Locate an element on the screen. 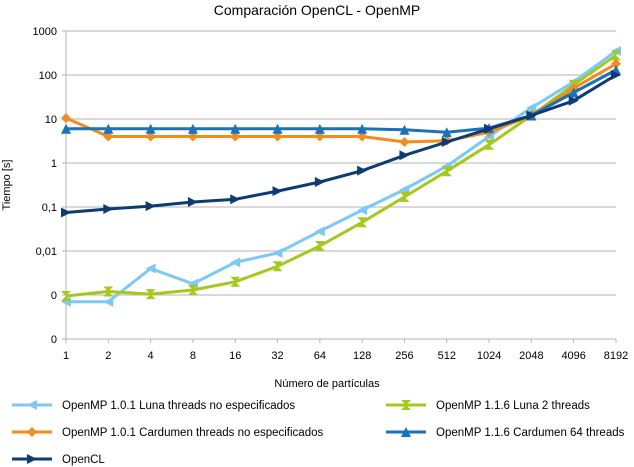  x-tick-label: 512 is located at coordinates (447, 356).